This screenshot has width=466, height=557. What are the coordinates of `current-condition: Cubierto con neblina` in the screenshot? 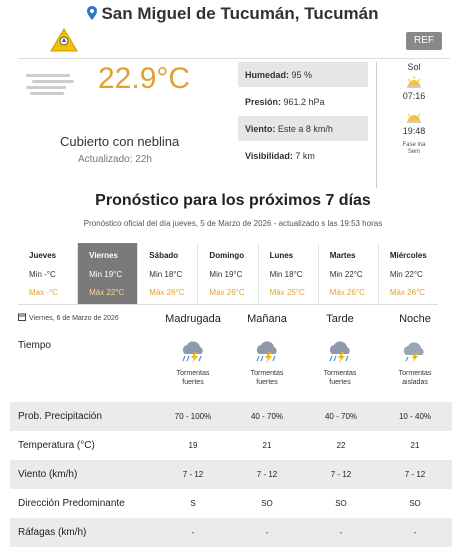 It's located at (120, 141).